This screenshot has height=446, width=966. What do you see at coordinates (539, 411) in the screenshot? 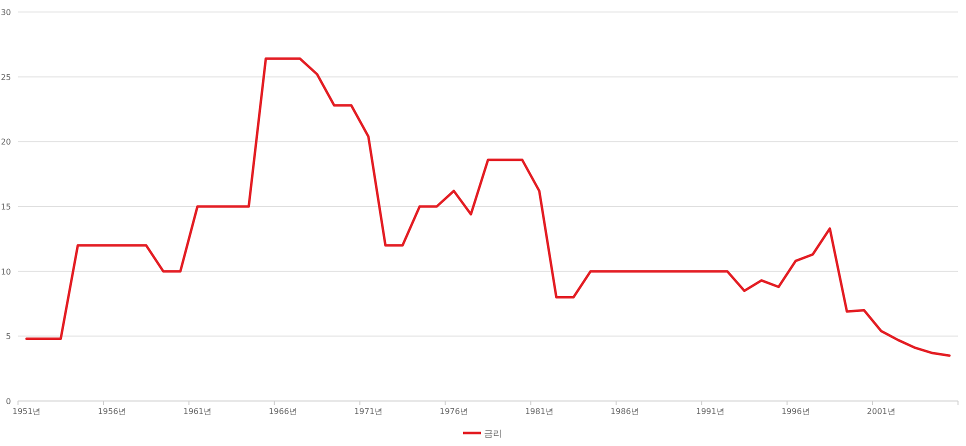
I see `x-tick-label: 1981년` at bounding box center [539, 411].